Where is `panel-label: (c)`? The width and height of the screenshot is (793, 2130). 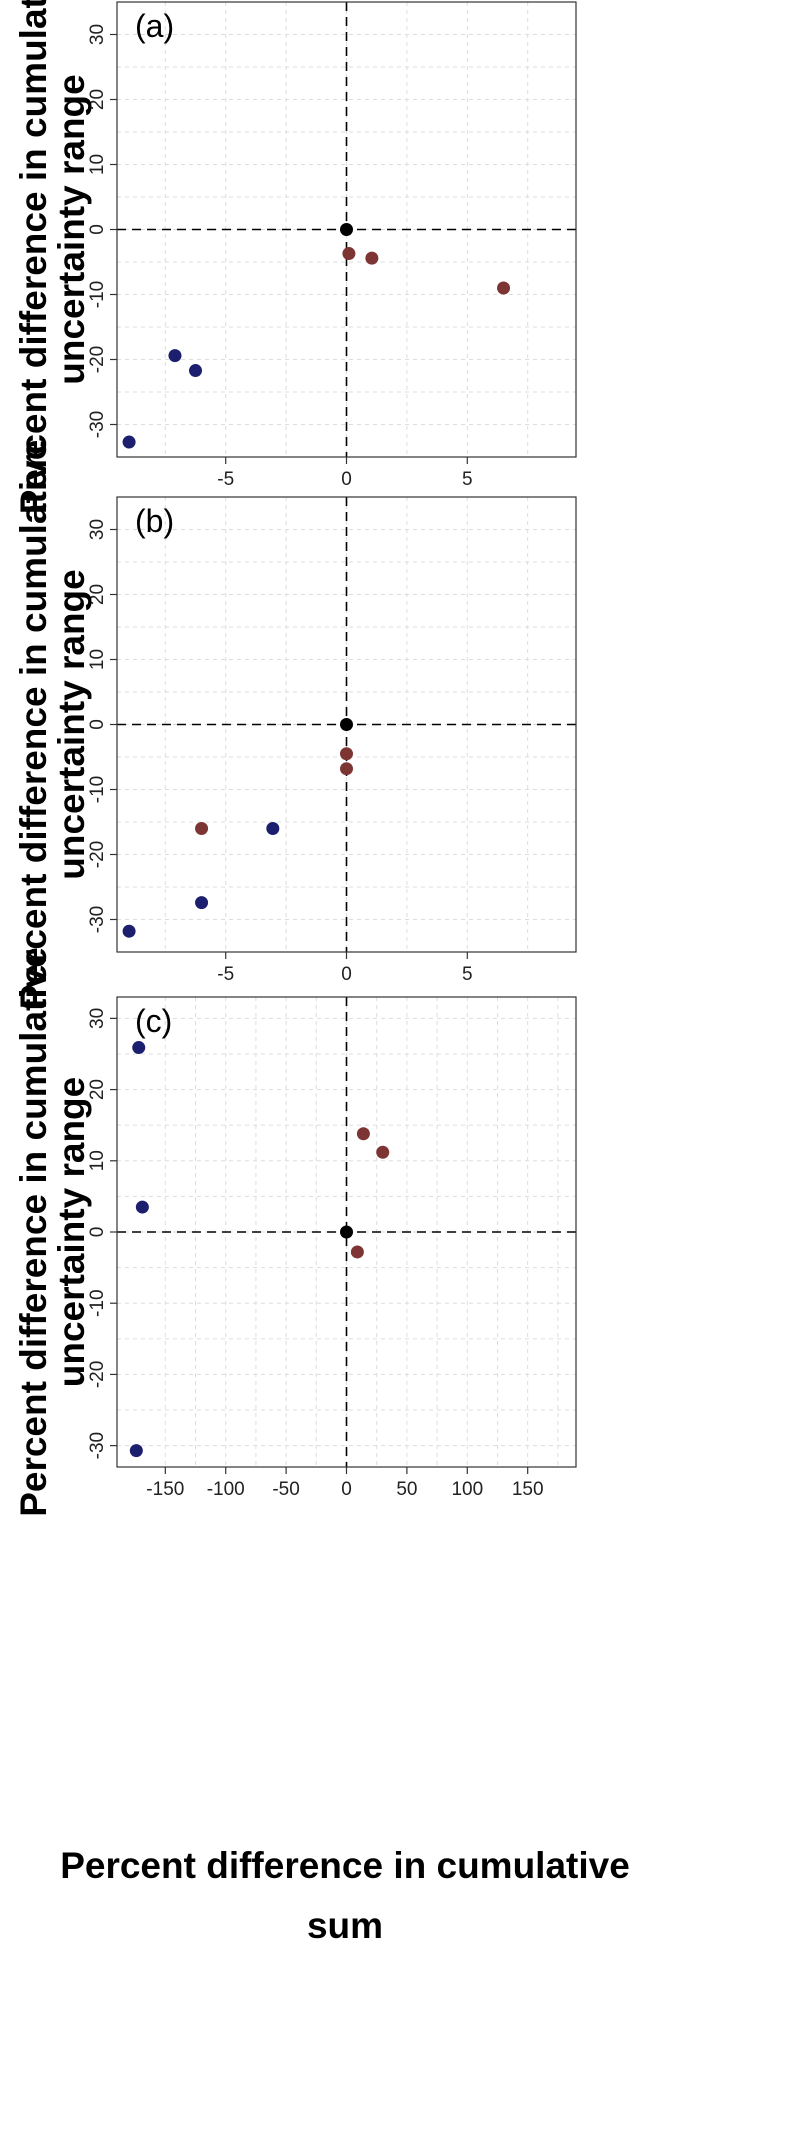 panel-label: (c) is located at coordinates (153, 1021).